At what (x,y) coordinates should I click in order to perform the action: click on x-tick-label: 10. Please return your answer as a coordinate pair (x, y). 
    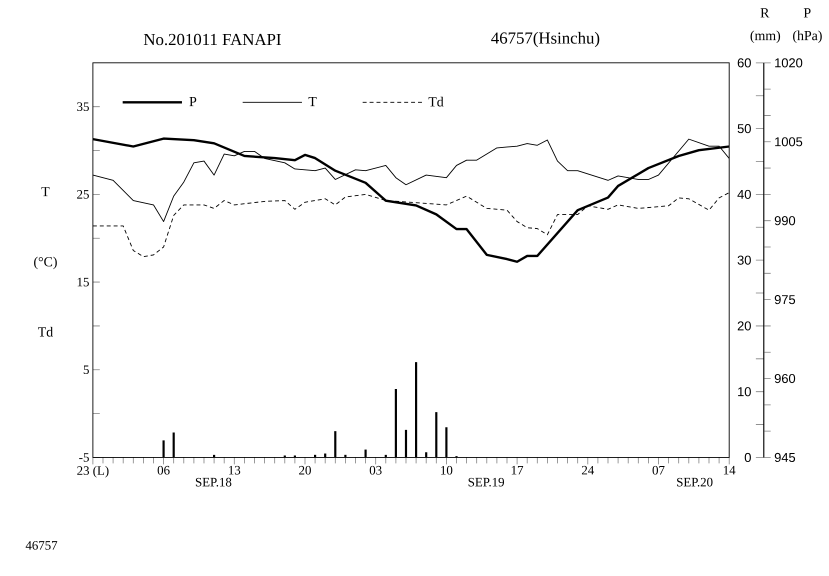
    Looking at the image, I should click on (446, 470).